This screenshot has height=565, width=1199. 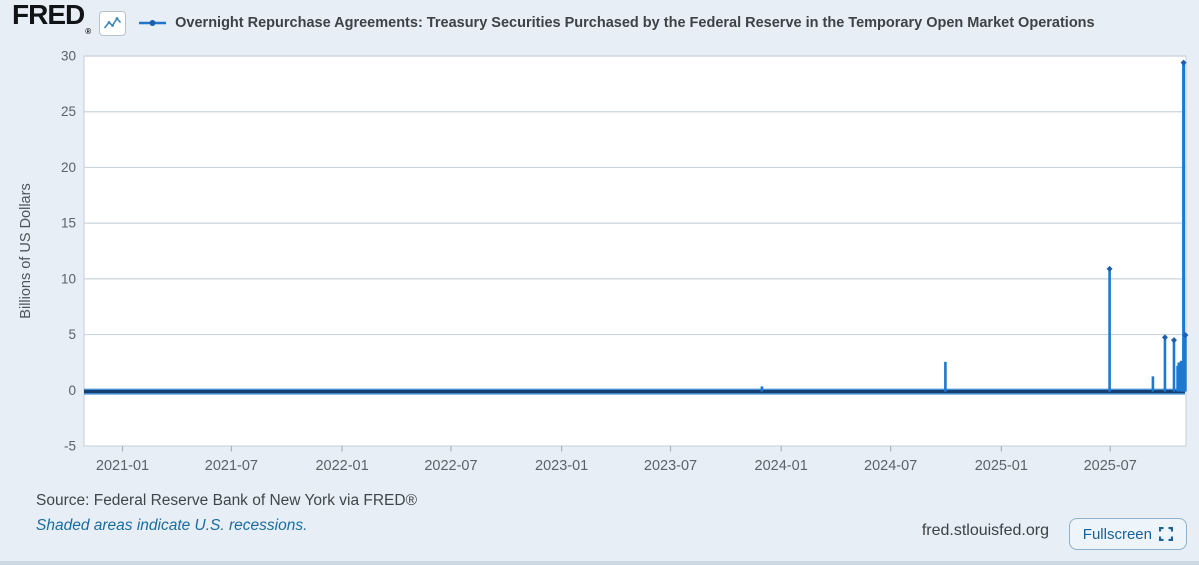 I want to click on fullscreen-button: Fullscreen, so click(x=1127, y=534).